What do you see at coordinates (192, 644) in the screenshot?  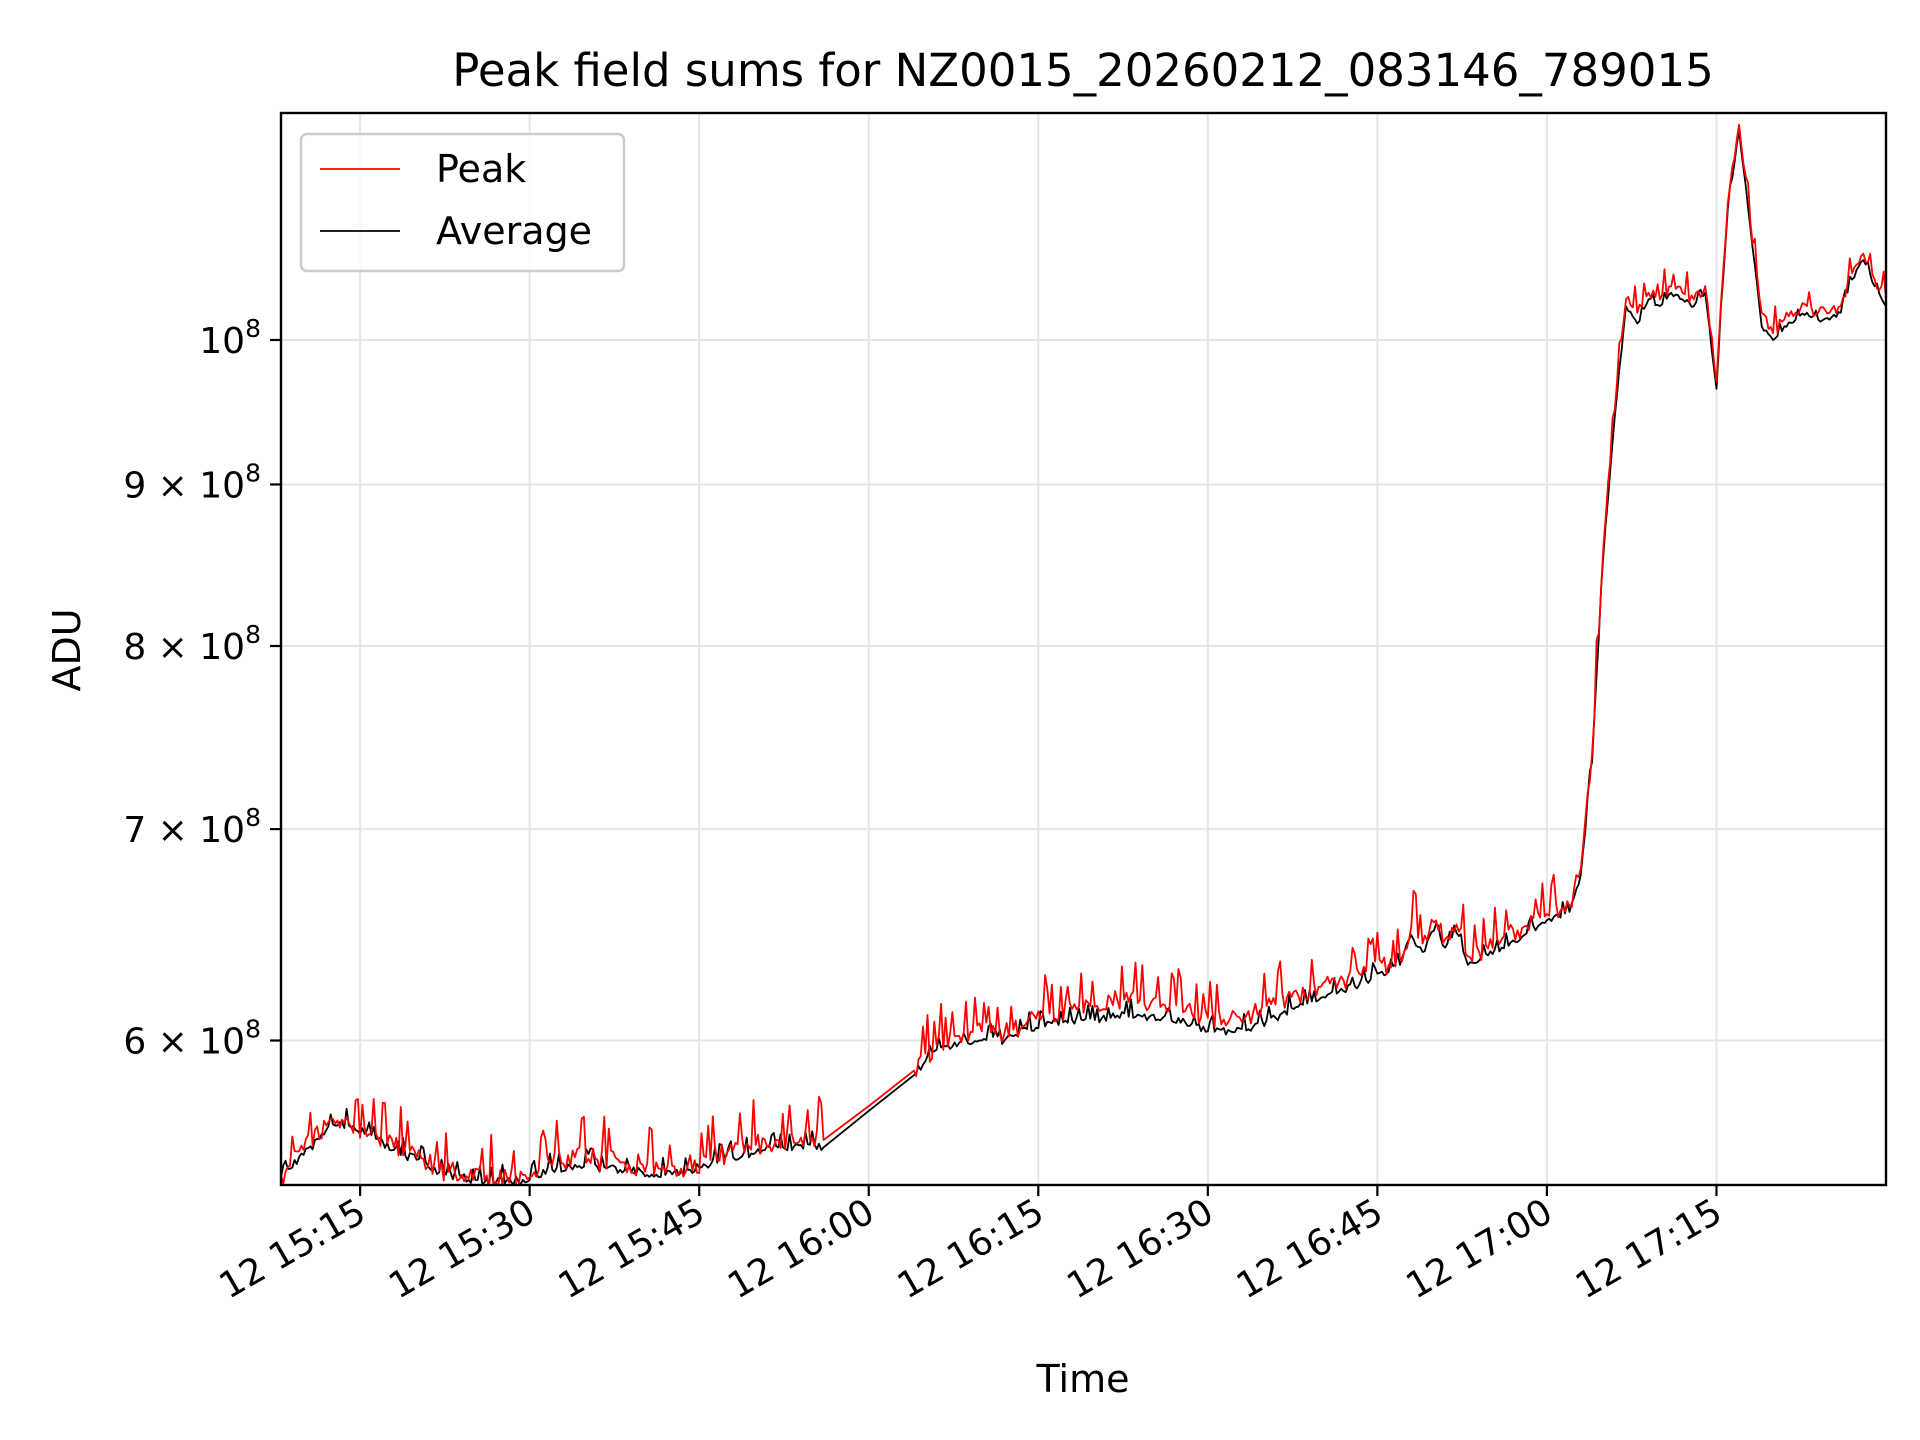 I see `y-tick-label: 8 × 108` at bounding box center [192, 644].